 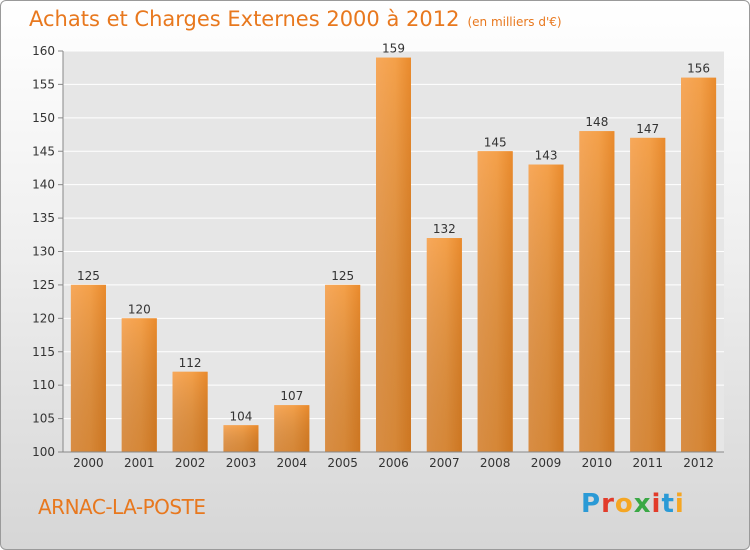 What do you see at coordinates (342, 463) in the screenshot?
I see `x-tick-label: 2005` at bounding box center [342, 463].